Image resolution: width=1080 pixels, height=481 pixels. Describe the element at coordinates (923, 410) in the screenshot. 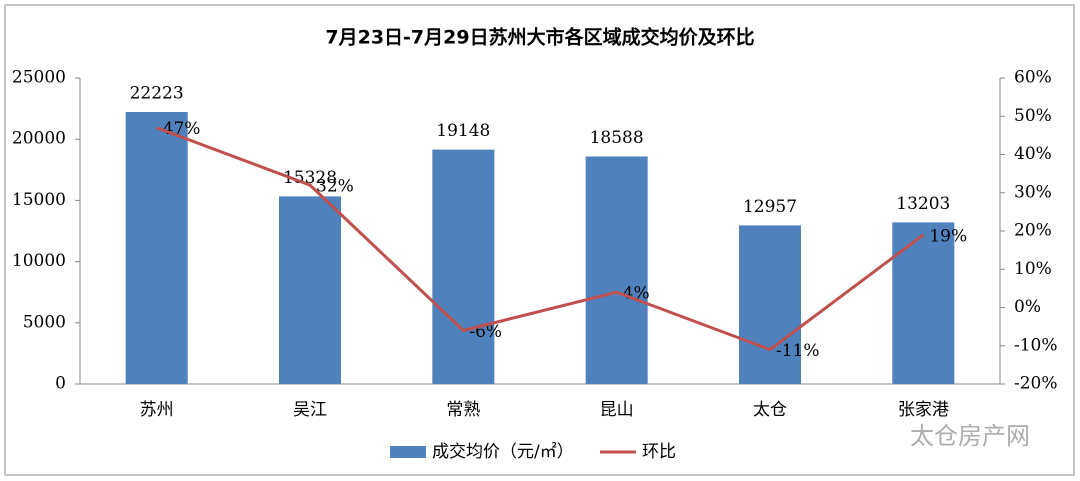

I see `x-tick-label: 张家港` at that location.